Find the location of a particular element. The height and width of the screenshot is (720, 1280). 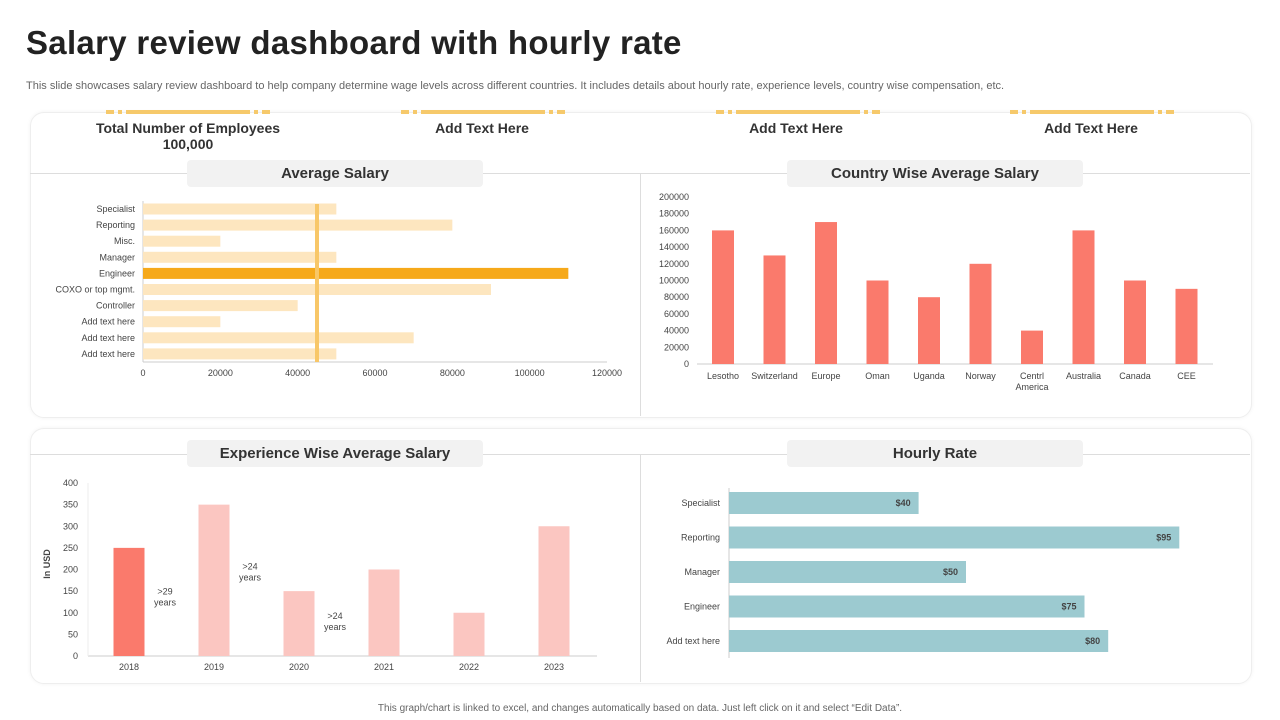

tick-label: 200000 is located at coordinates (674, 197).